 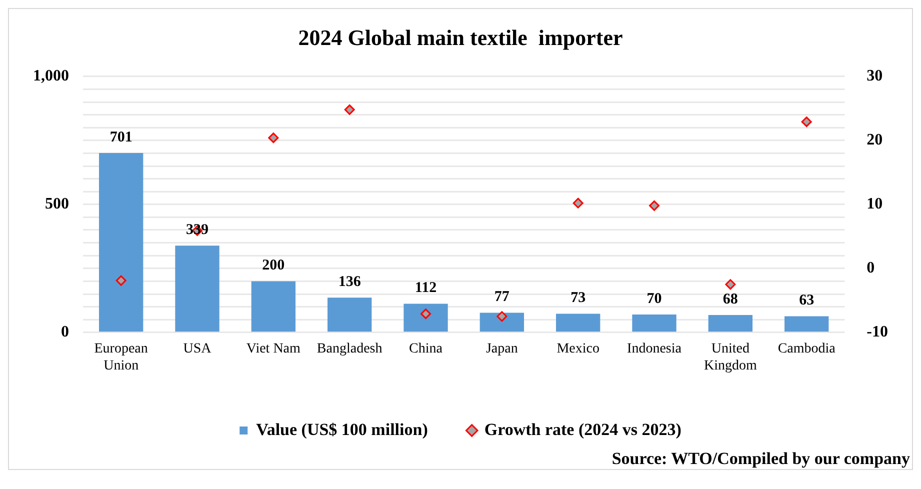 What do you see at coordinates (874, 76) in the screenshot?
I see `y2-tick-label: 30` at bounding box center [874, 76].